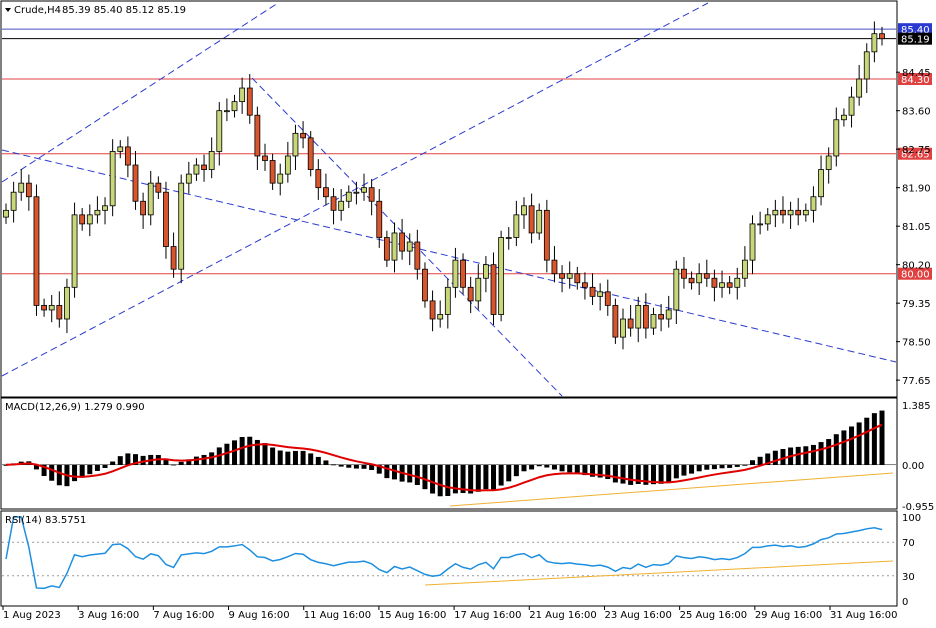 This screenshot has height=628, width=936. I want to click on price-tick-label: 77.65, so click(916, 381).